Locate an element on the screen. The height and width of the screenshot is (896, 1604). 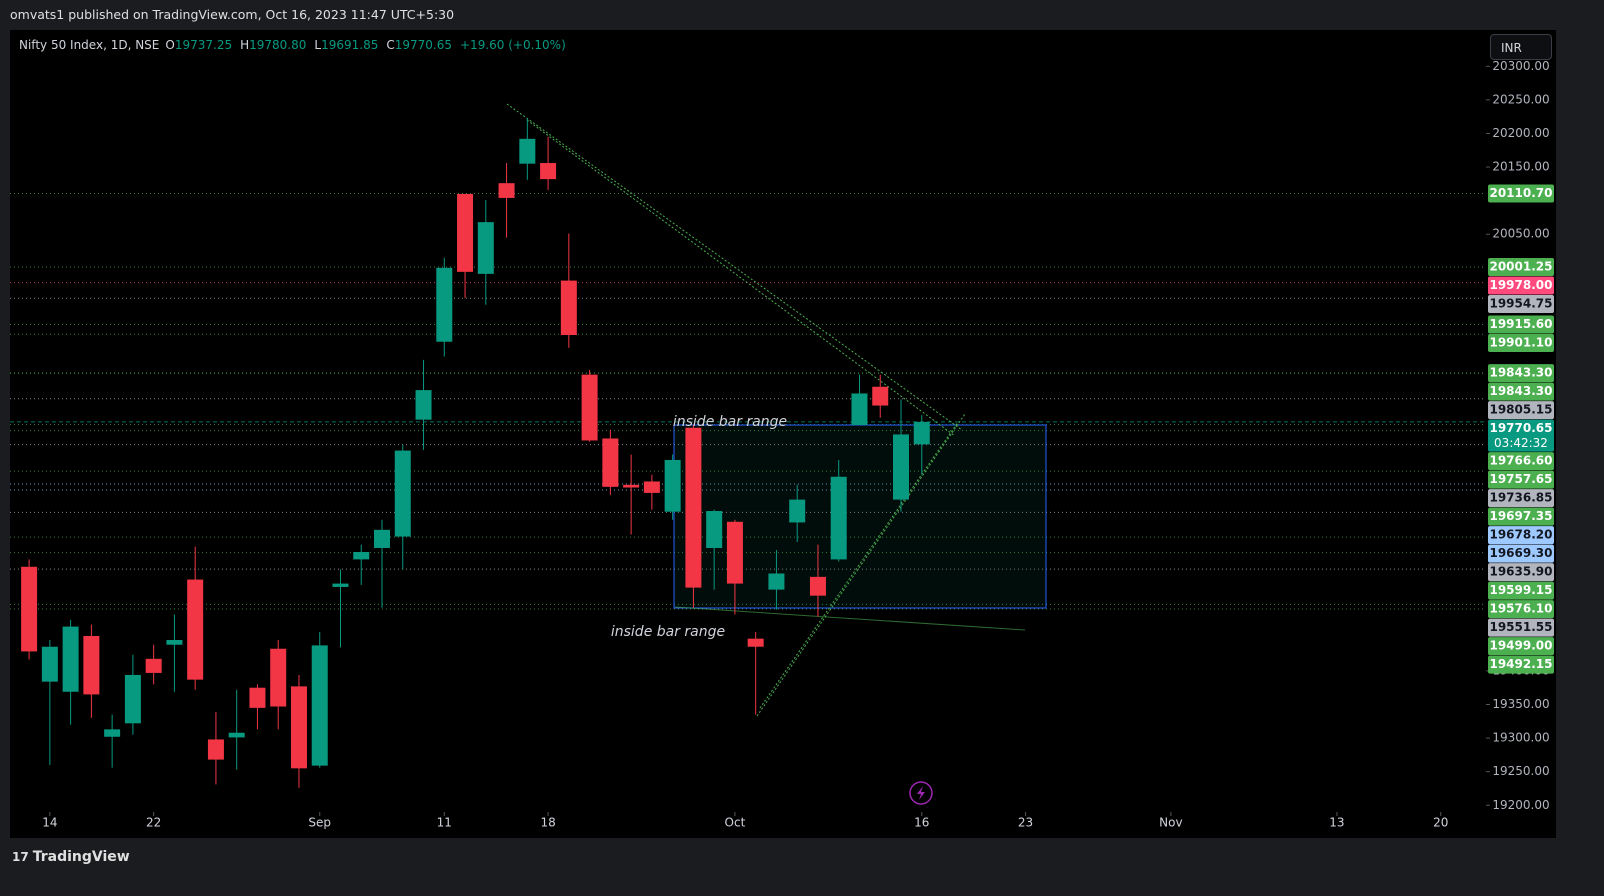
currency-button: INR is located at coordinates (1521, 47).